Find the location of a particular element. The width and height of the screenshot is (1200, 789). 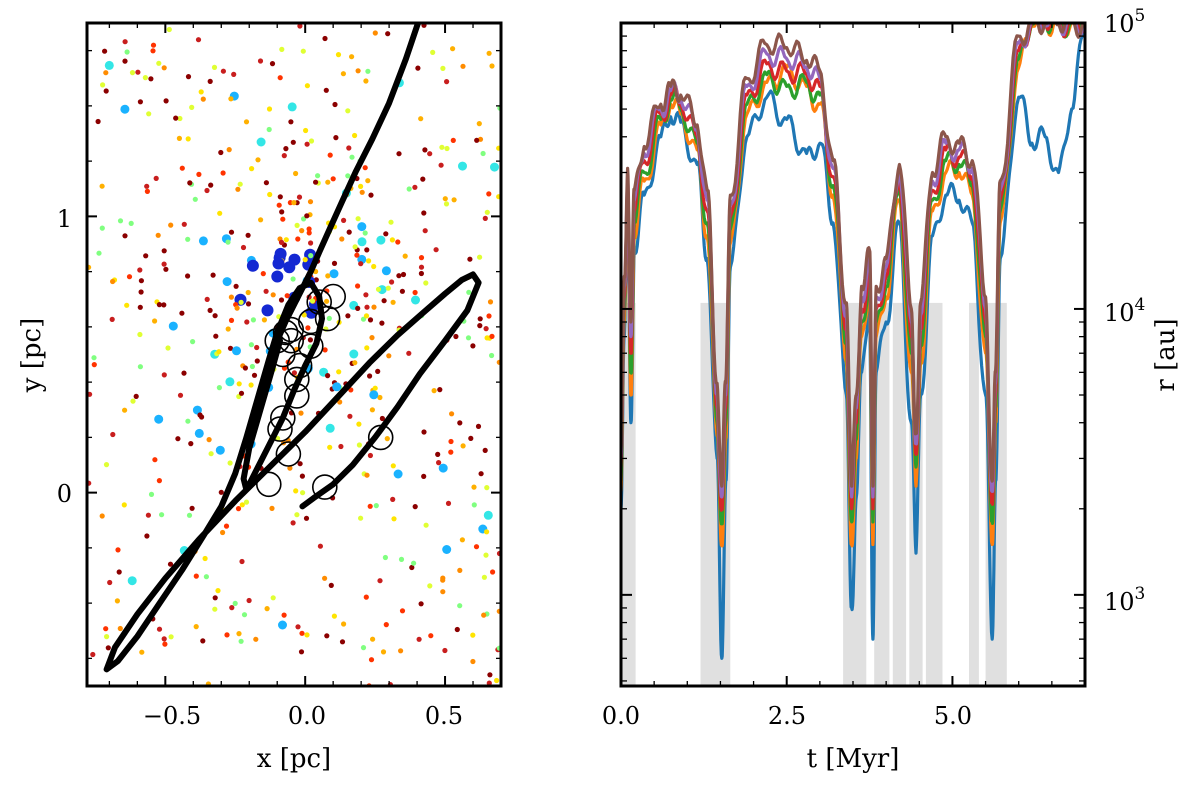

right-ytick-label-1: 104 is located at coordinates (1124, 311).